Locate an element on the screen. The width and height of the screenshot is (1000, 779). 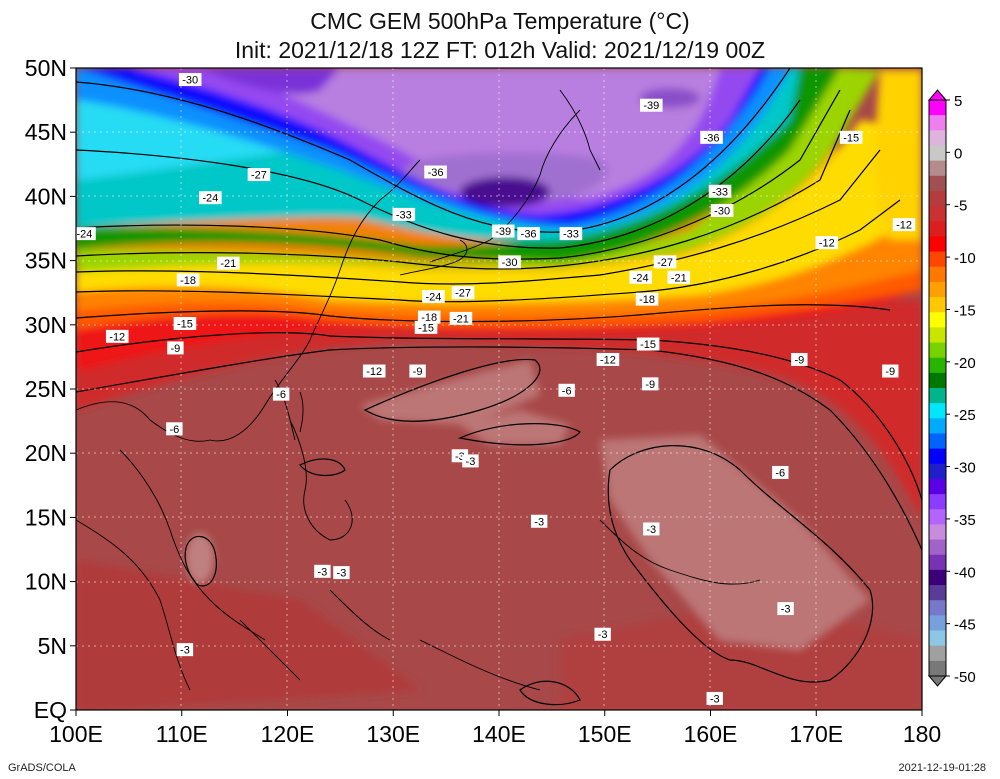
colorbar-label: 0 is located at coordinates (958, 153).